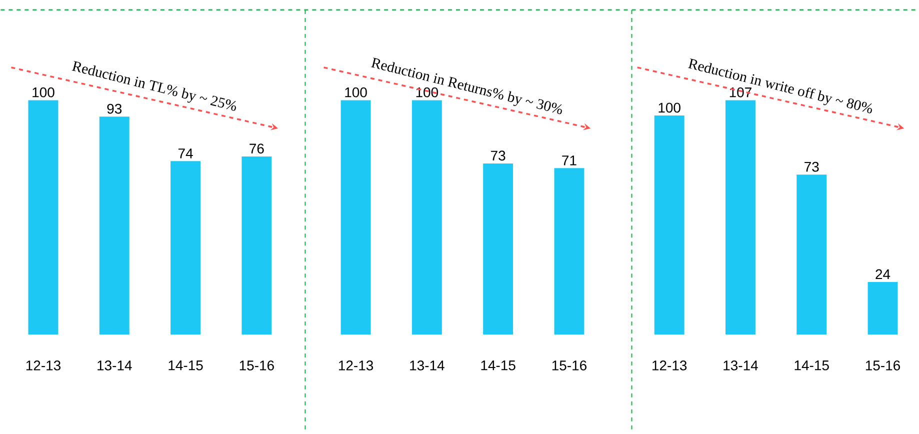 The width and height of the screenshot is (919, 434). What do you see at coordinates (883, 274) in the screenshot?
I see `data-label: 24` at bounding box center [883, 274].